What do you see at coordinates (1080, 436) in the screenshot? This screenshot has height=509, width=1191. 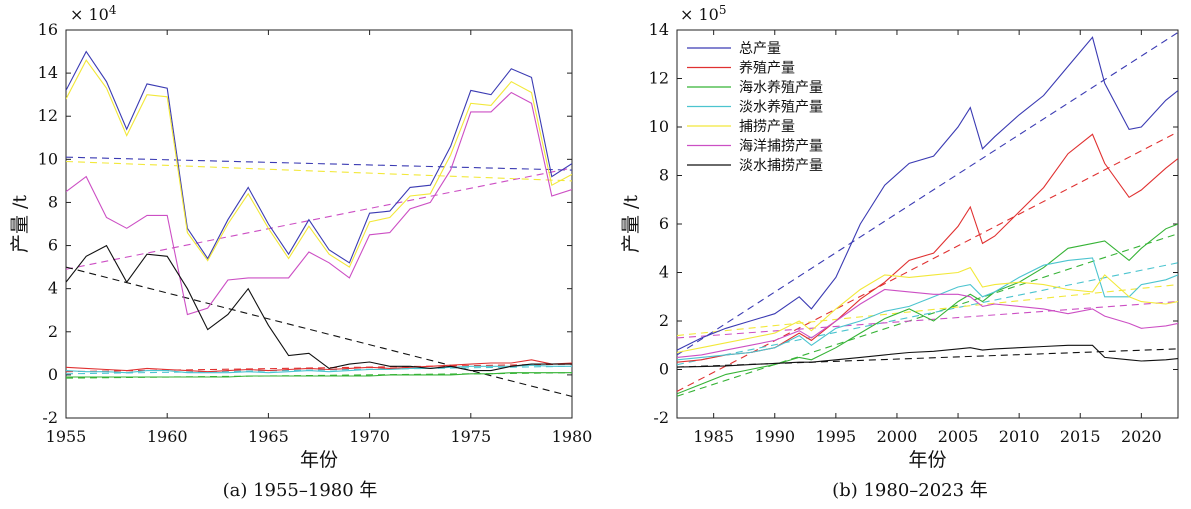 I see `x-tick-label: 2015` at bounding box center [1080, 436].